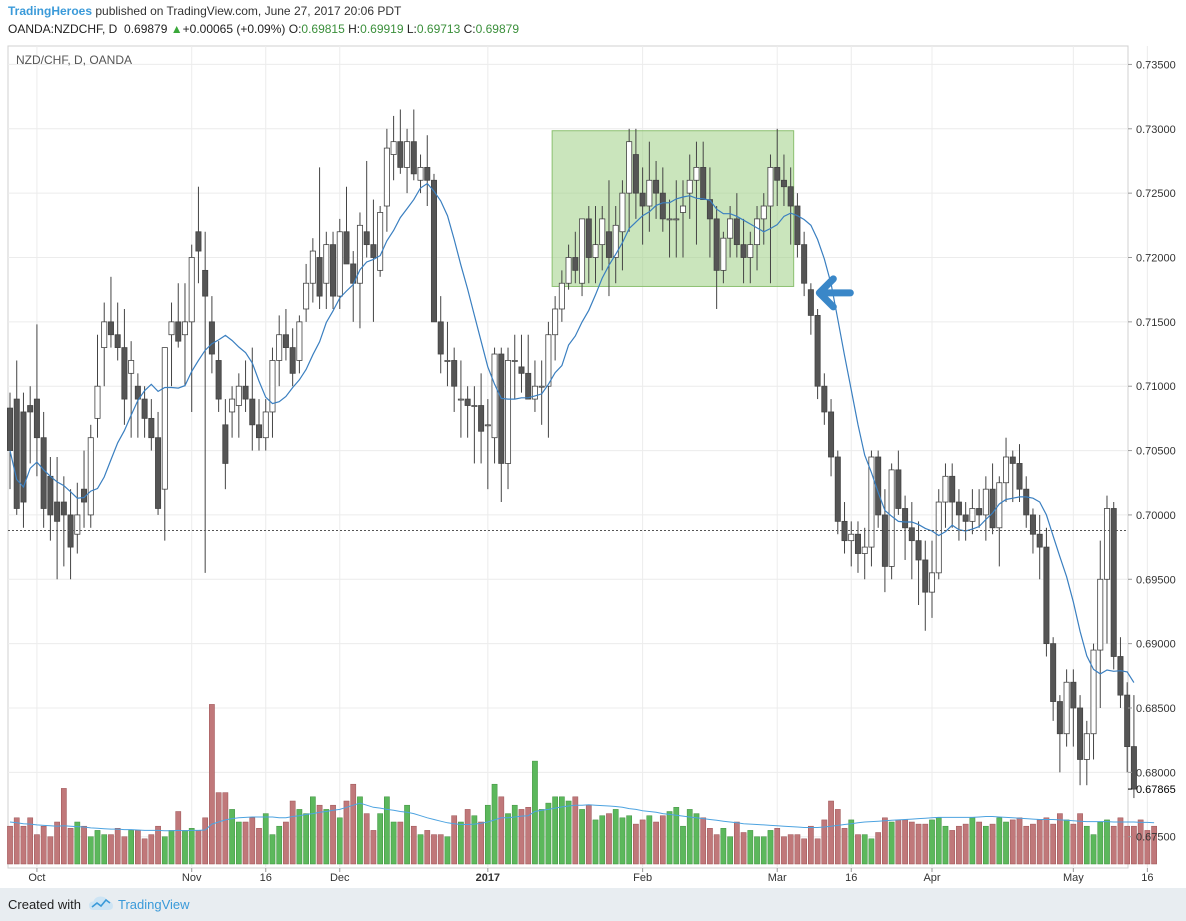 Image resolution: width=1186 pixels, height=921 pixels. Describe the element at coordinates (1156, 130) in the screenshot. I see `price-tick-label: 0.73000` at that location.